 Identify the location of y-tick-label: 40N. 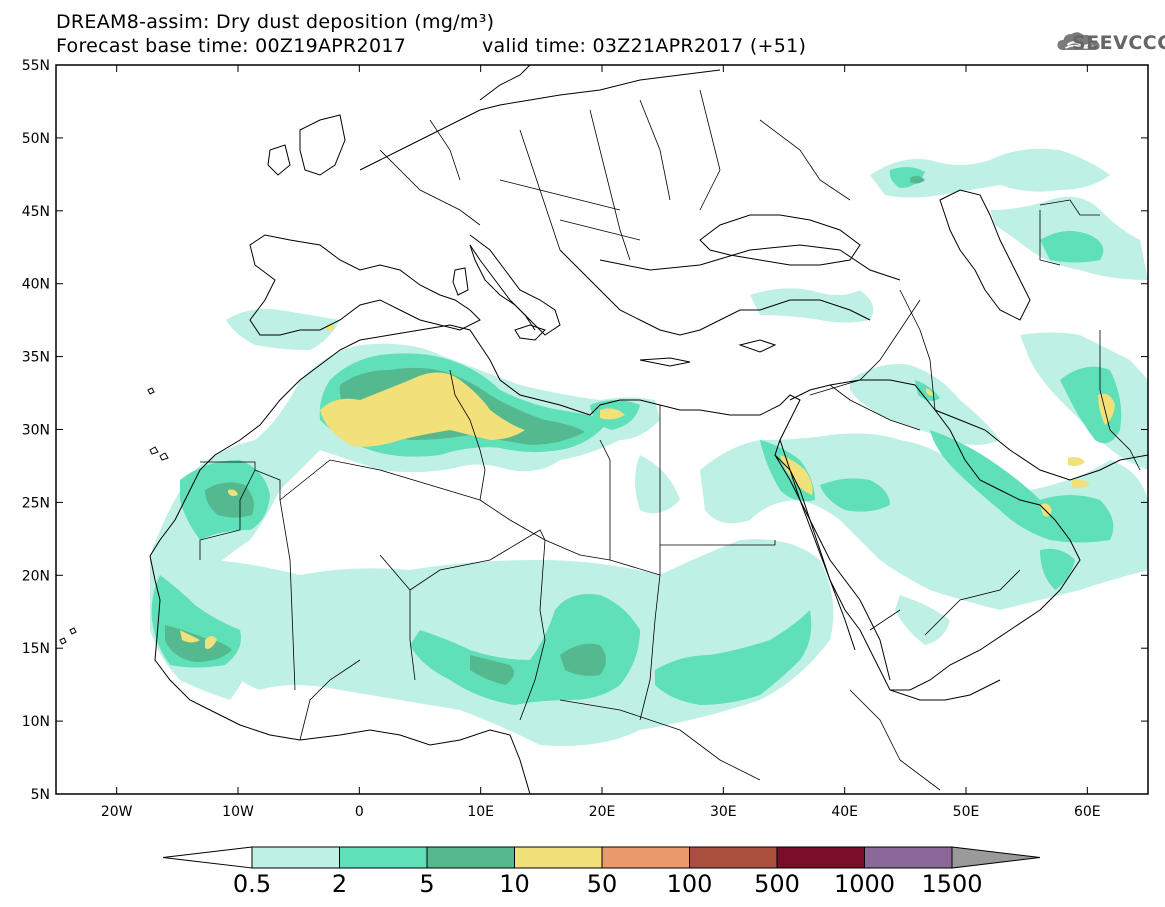
(36, 285).